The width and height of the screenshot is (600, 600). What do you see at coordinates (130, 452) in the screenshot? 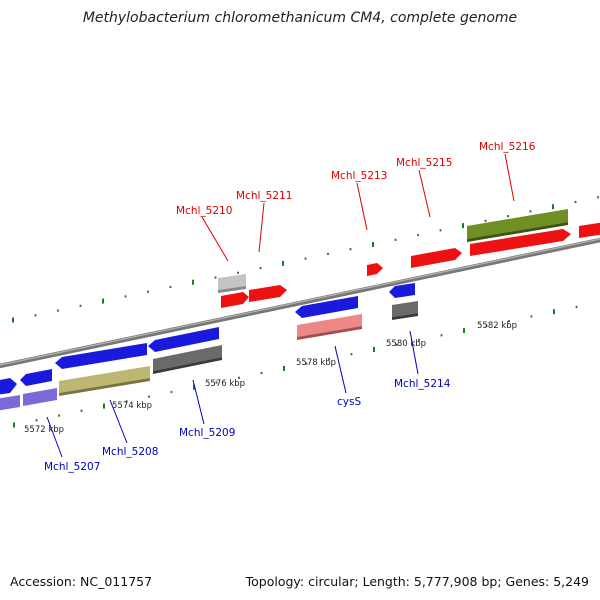
I see `gene-label-mchl-5208: Mchl_5208` at bounding box center [130, 452].